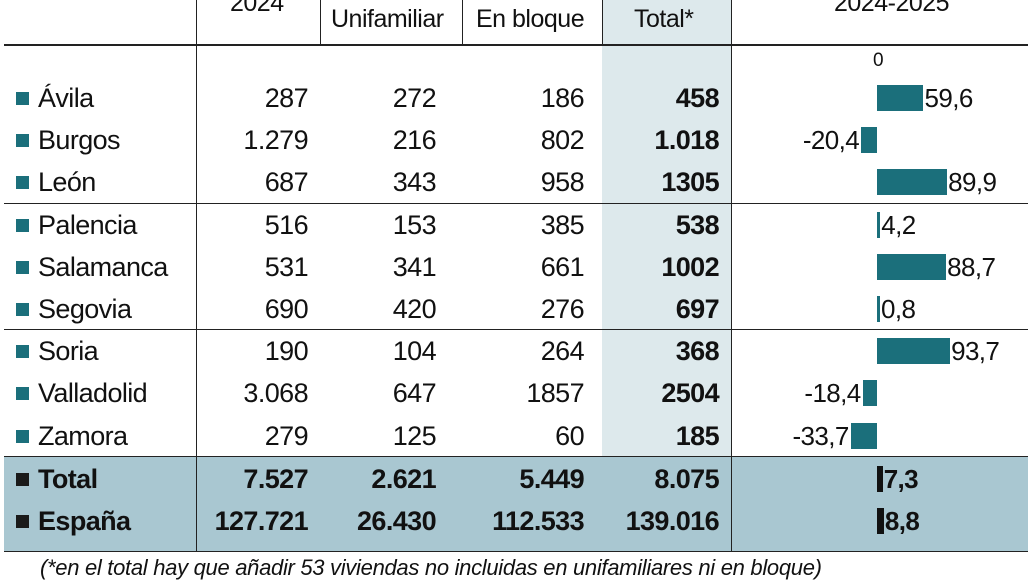 Image resolution: width=1028 pixels, height=581 pixels. I want to click on header-total: Total*, so click(664, 19).